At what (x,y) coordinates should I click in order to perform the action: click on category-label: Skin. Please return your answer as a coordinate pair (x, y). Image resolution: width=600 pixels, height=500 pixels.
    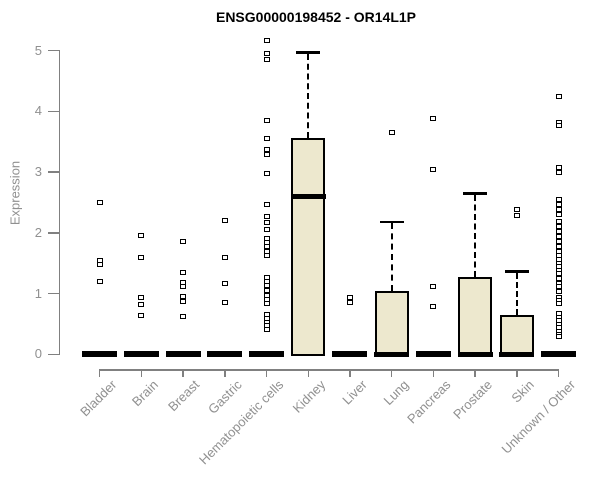
    Looking at the image, I should click on (522, 391).